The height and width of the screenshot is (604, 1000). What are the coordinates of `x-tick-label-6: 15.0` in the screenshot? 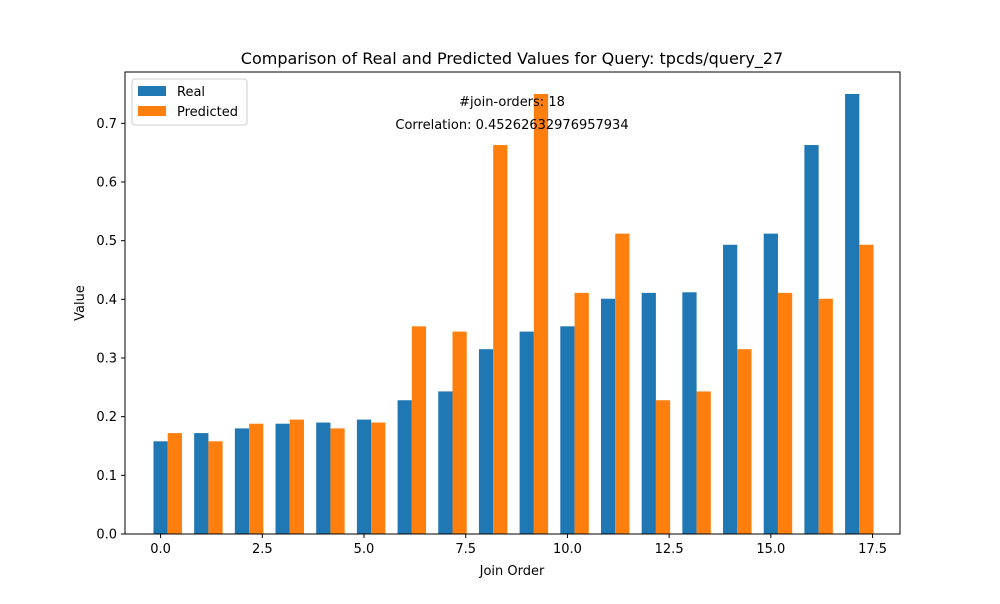 It's located at (770, 549).